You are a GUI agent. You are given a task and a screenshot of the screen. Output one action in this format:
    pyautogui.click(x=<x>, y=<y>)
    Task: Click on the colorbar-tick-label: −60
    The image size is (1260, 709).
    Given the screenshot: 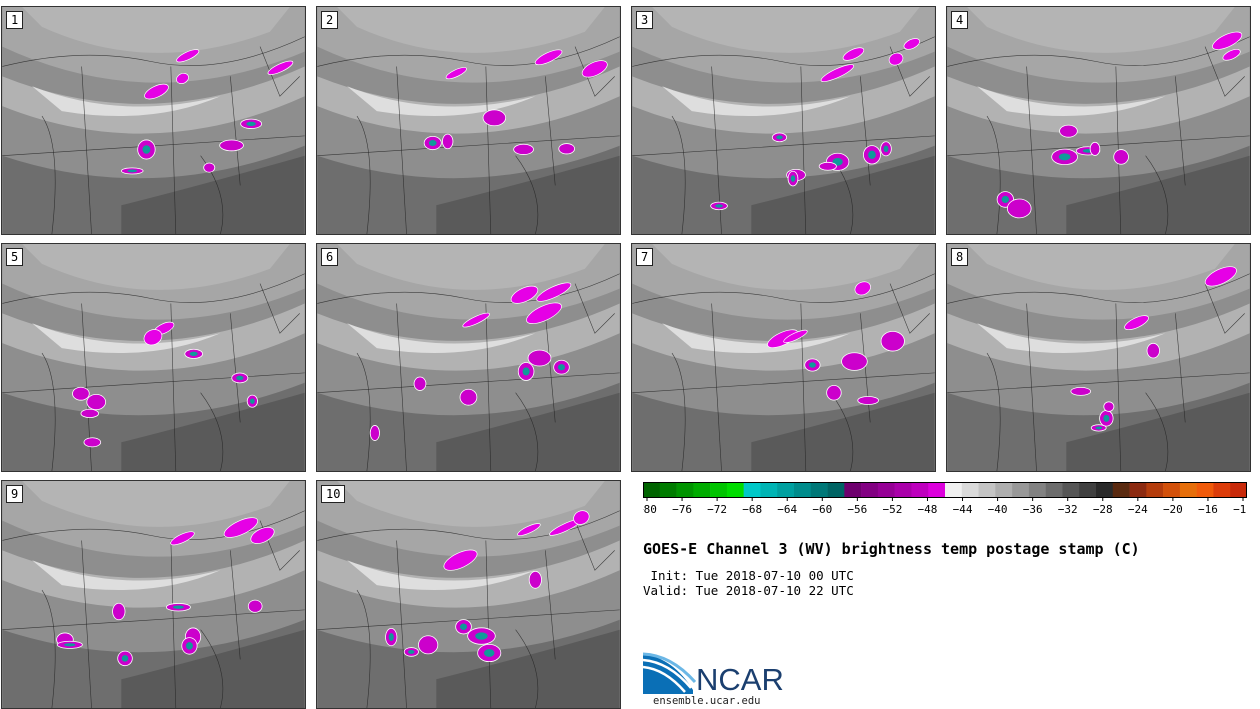 What is the action you would take?
    pyautogui.click(x=822, y=509)
    